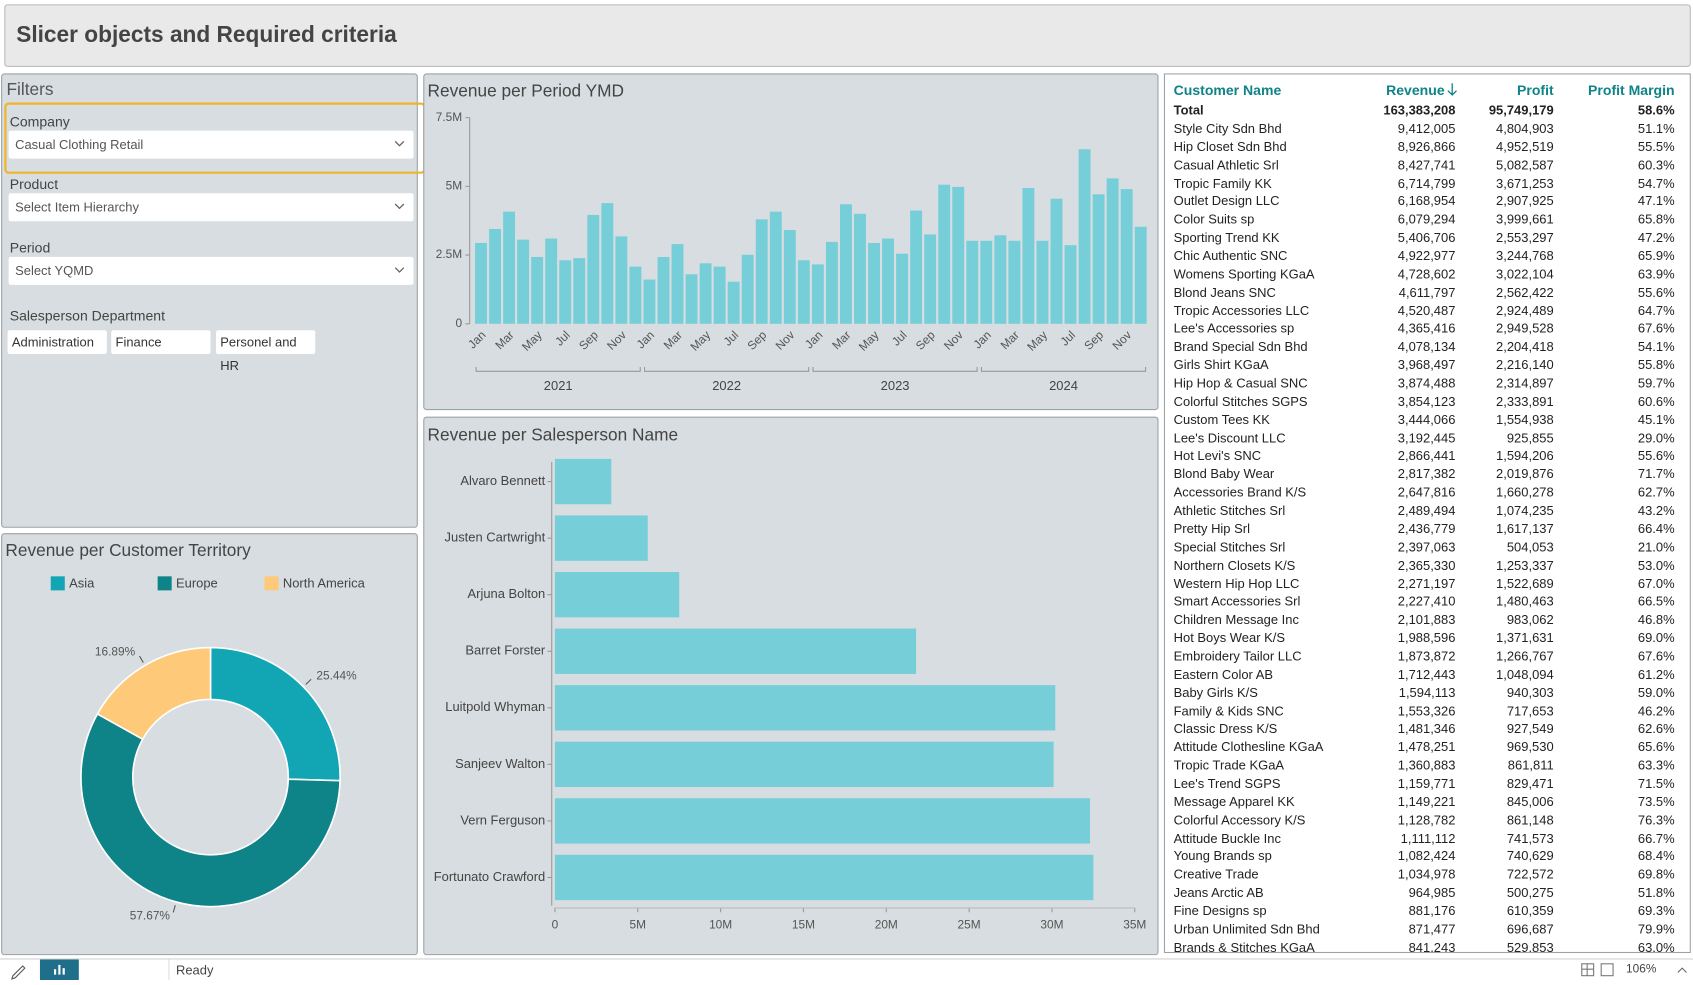 This screenshot has width=1693, height=985. I want to click on y-tick-label: 0, so click(459, 323).